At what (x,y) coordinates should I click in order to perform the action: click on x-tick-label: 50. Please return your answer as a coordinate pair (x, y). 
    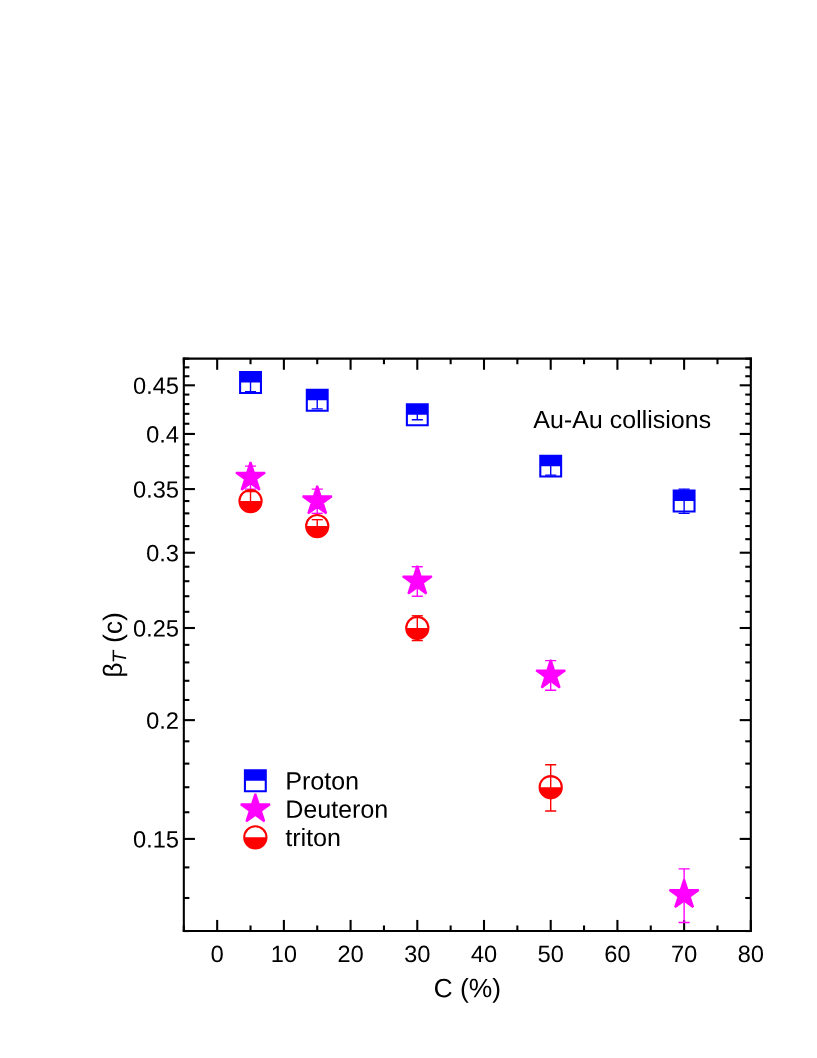
    Looking at the image, I should click on (550, 954).